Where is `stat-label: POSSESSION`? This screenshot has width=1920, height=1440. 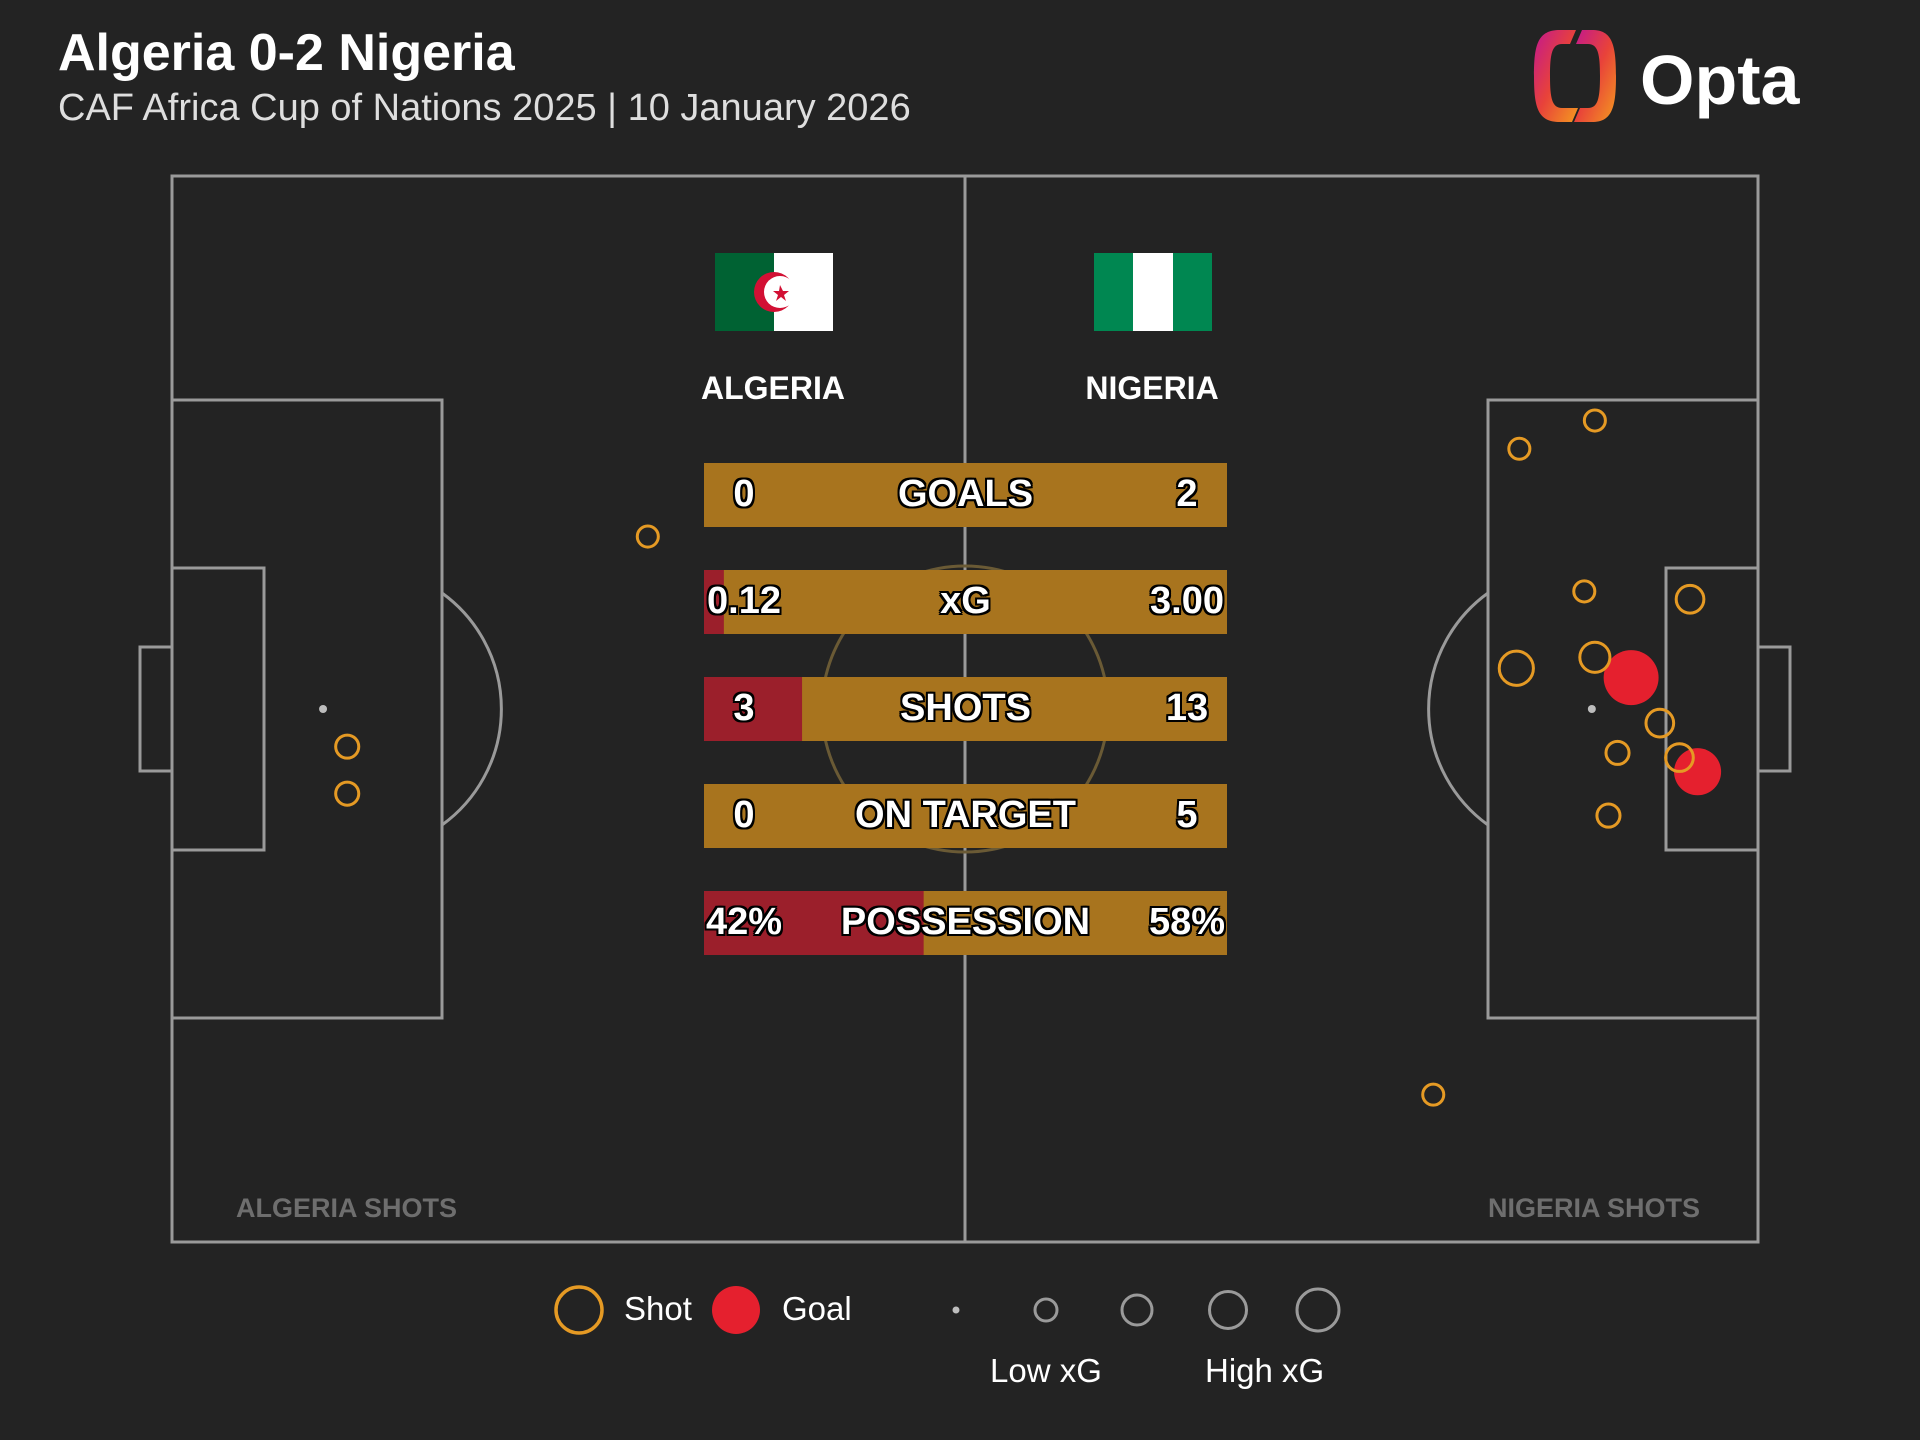
stat-label: POSSESSION is located at coordinates (965, 922).